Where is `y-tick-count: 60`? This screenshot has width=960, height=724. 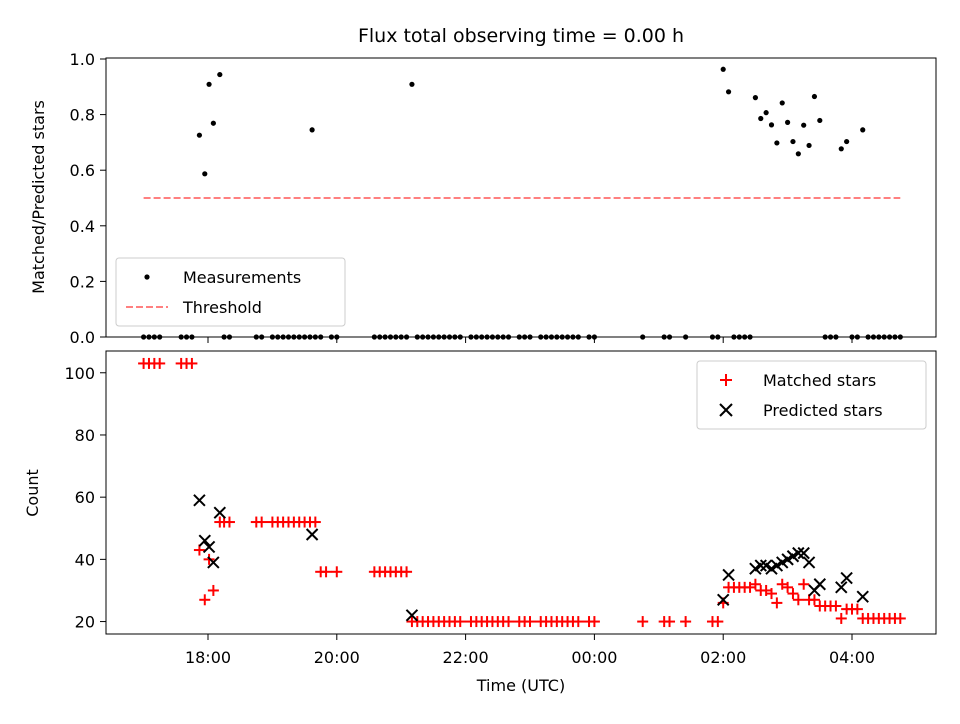
y-tick-count: 60 is located at coordinates (90, 497).